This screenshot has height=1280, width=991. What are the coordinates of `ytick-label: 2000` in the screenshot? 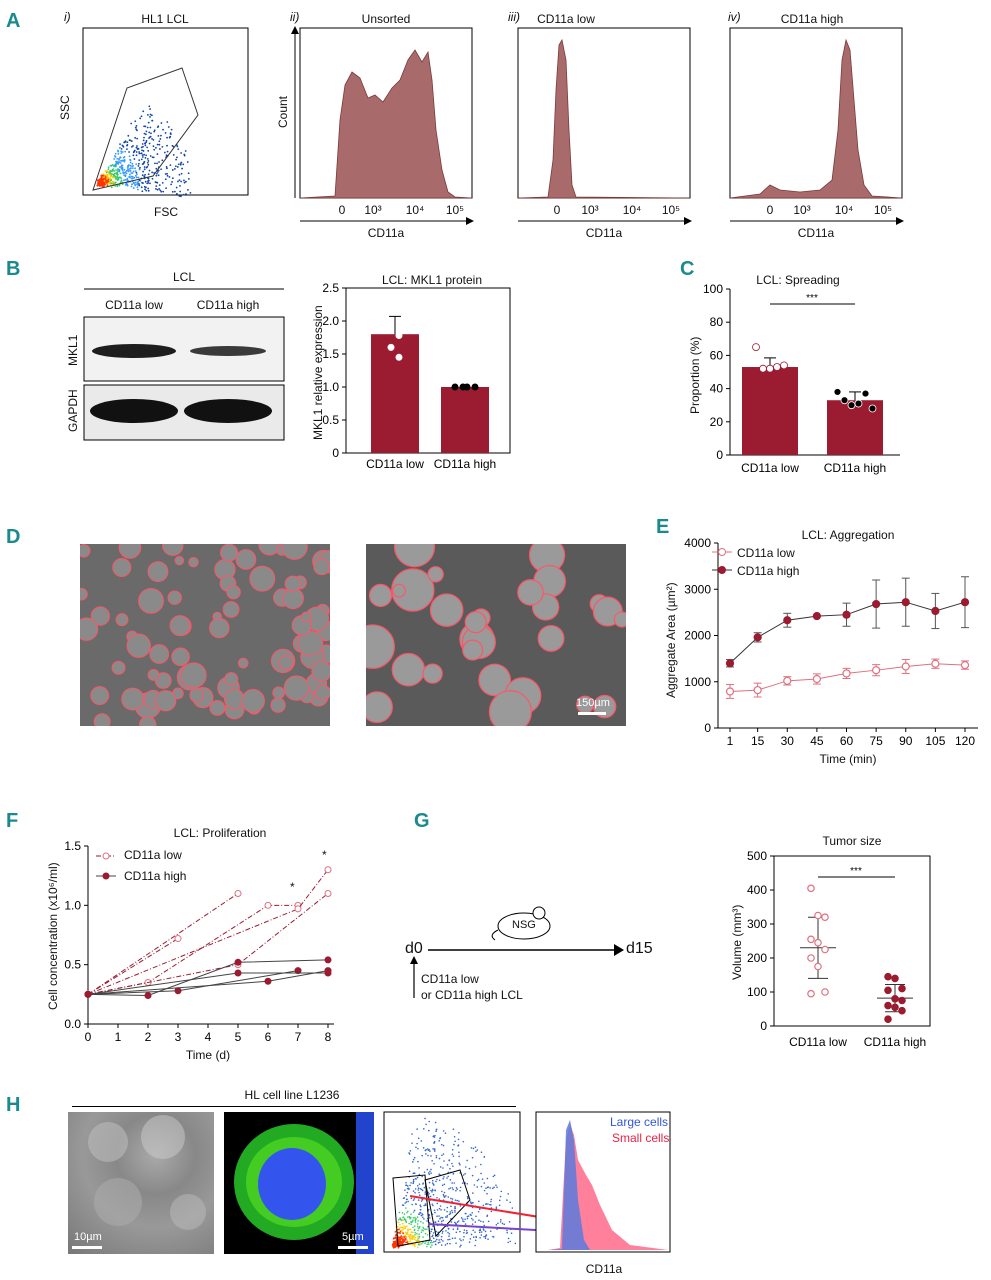 It's located at (697, 636).